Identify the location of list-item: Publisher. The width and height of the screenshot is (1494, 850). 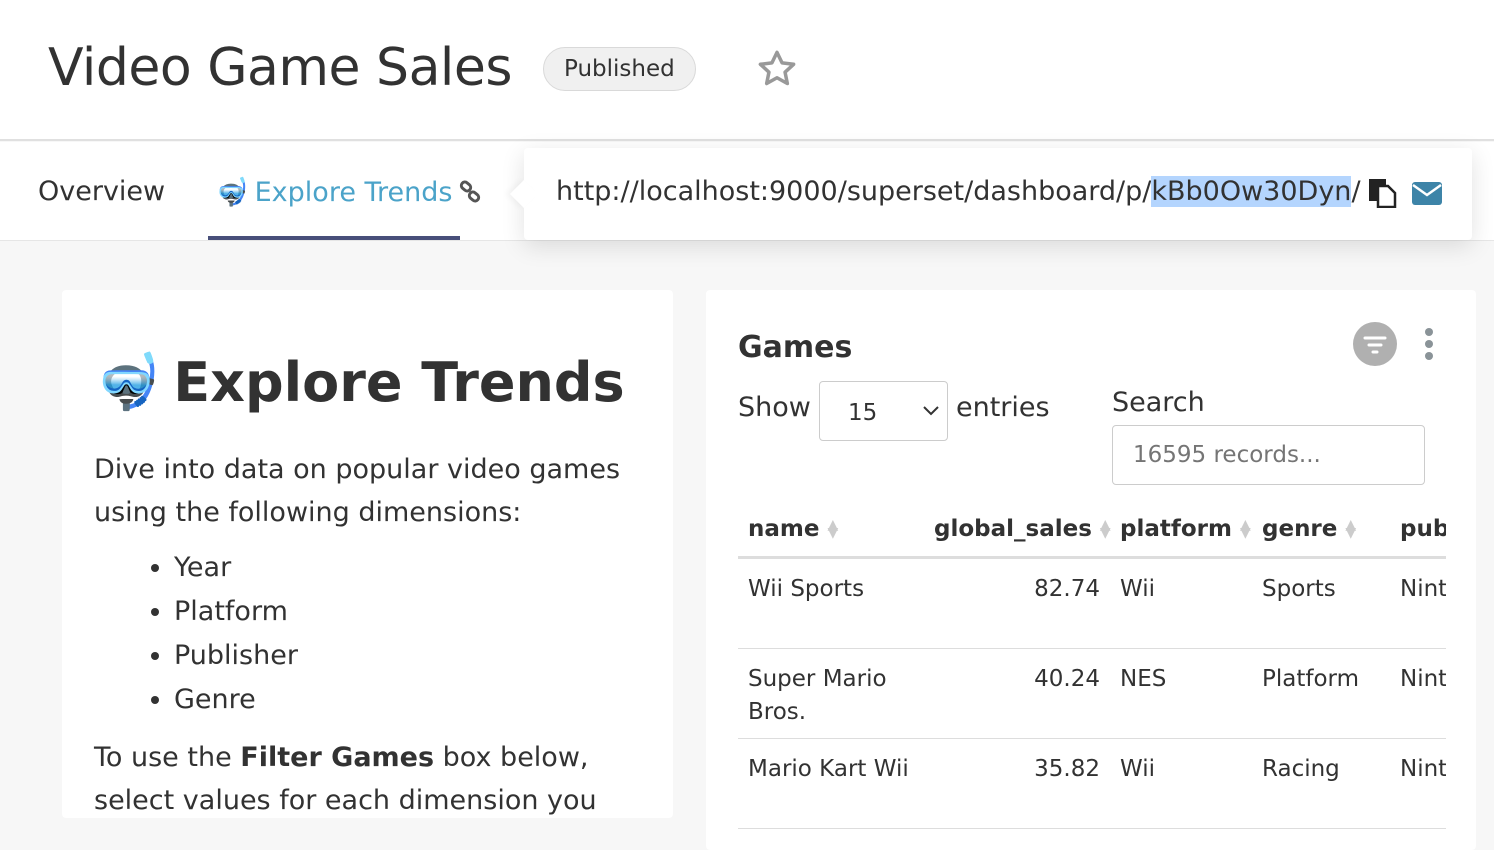
(407, 656).